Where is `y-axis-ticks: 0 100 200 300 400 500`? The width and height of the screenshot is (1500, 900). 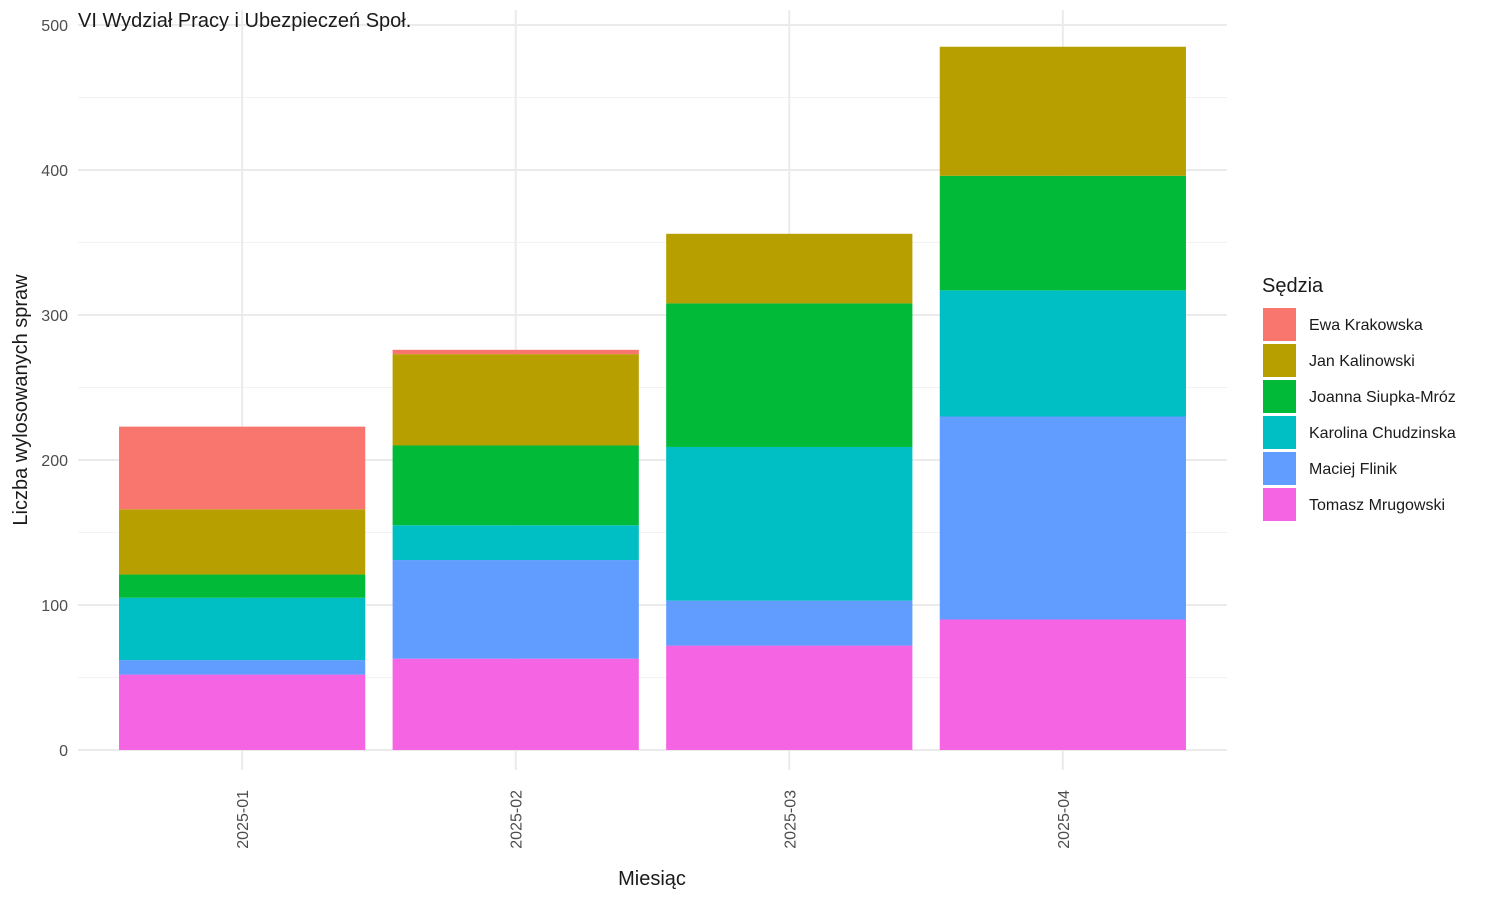 y-axis-ticks: 0 100 200 300 400 500 is located at coordinates (54, 389).